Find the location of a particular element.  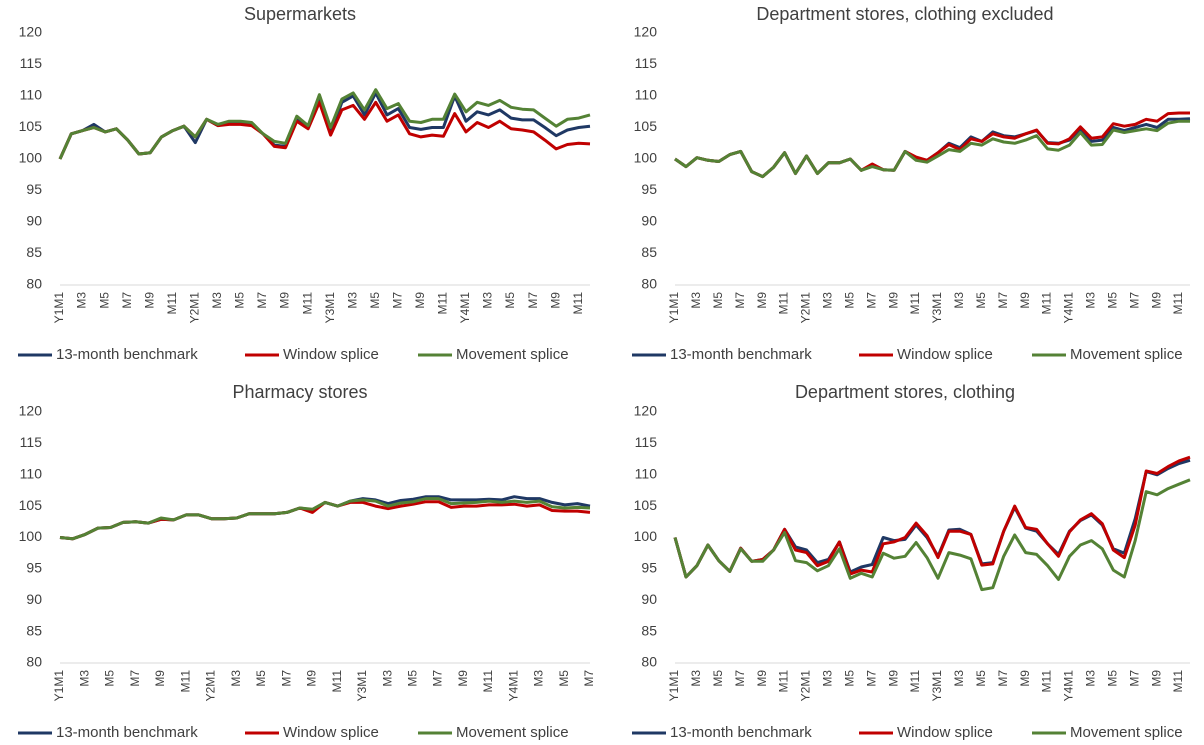

chart-title: Pharmacy stores is located at coordinates (299, 392).